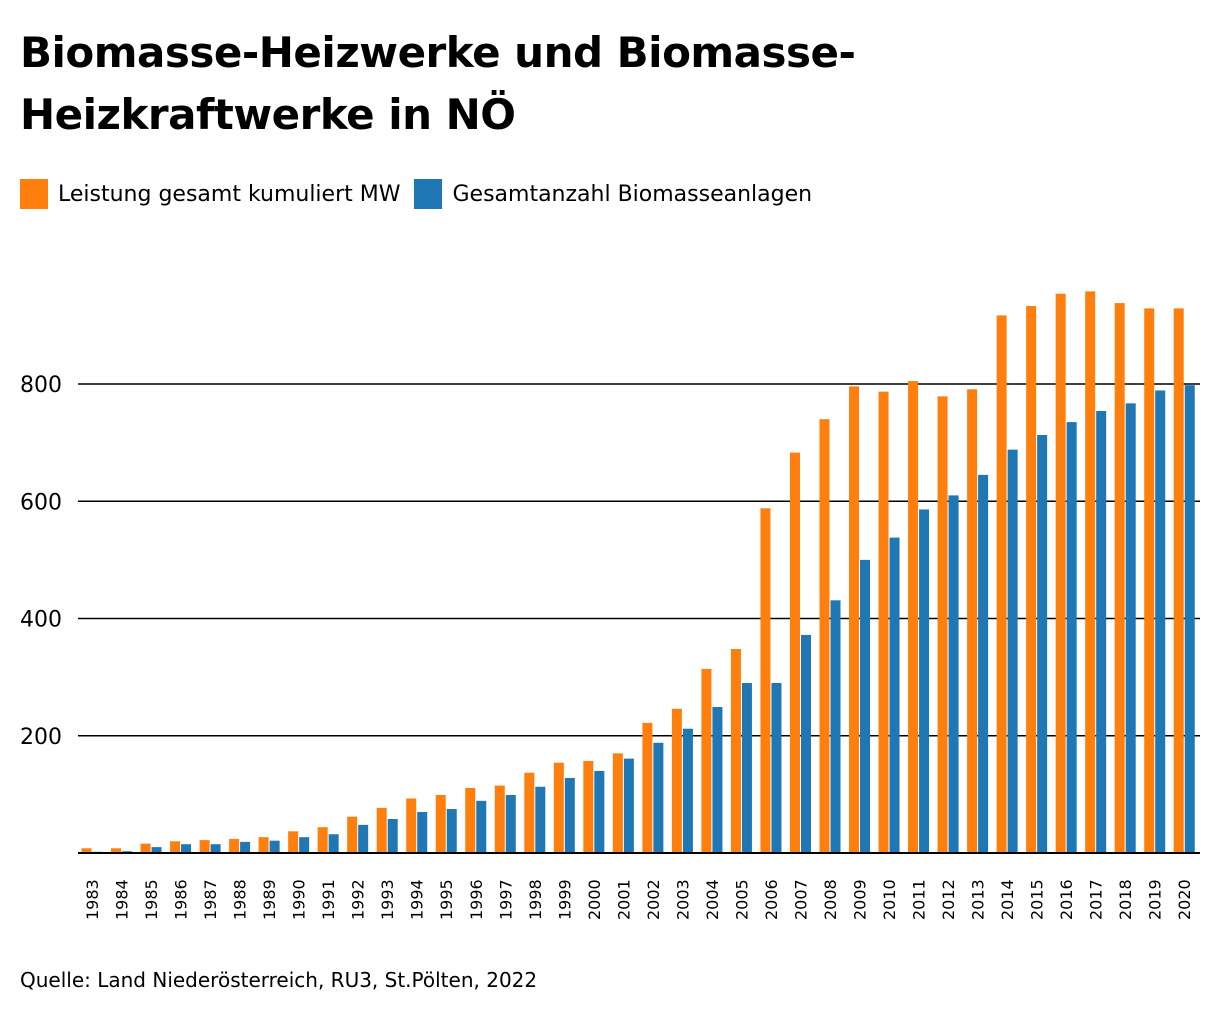  I want to click on bar-anzahl-2018, so click(1130, 628).